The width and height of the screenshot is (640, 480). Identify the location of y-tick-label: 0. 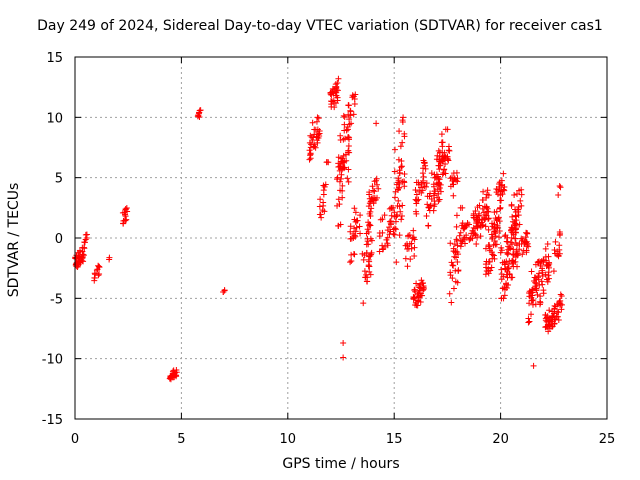
(59, 239).